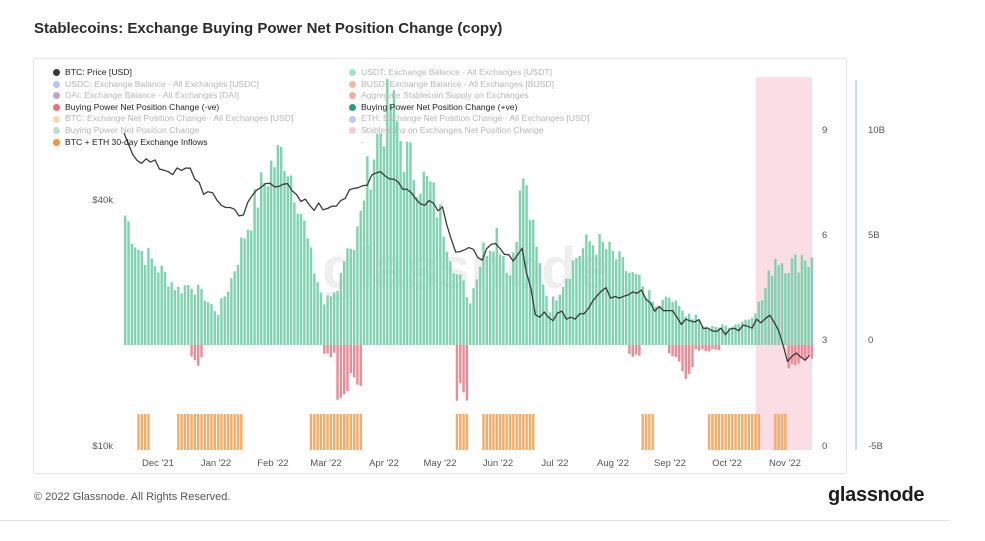  Describe the element at coordinates (102, 323) in the screenshot. I see `y-axis-left: $40k $10k` at that location.